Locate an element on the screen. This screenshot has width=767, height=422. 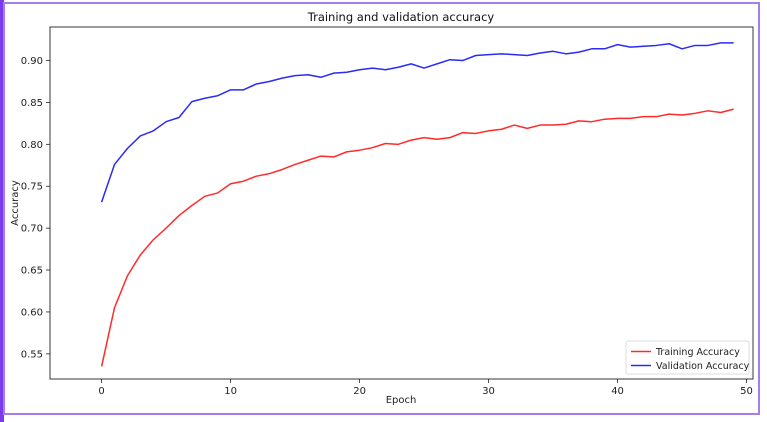
y-tick-label: 0.65 is located at coordinates (32, 271).